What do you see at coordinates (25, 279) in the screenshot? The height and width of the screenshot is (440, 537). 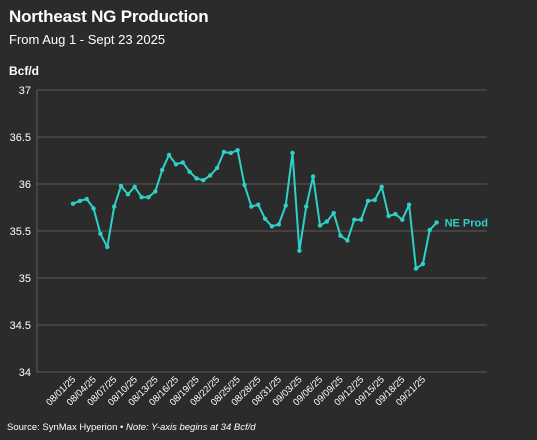 I see `y-tick-label: 35` at bounding box center [25, 279].